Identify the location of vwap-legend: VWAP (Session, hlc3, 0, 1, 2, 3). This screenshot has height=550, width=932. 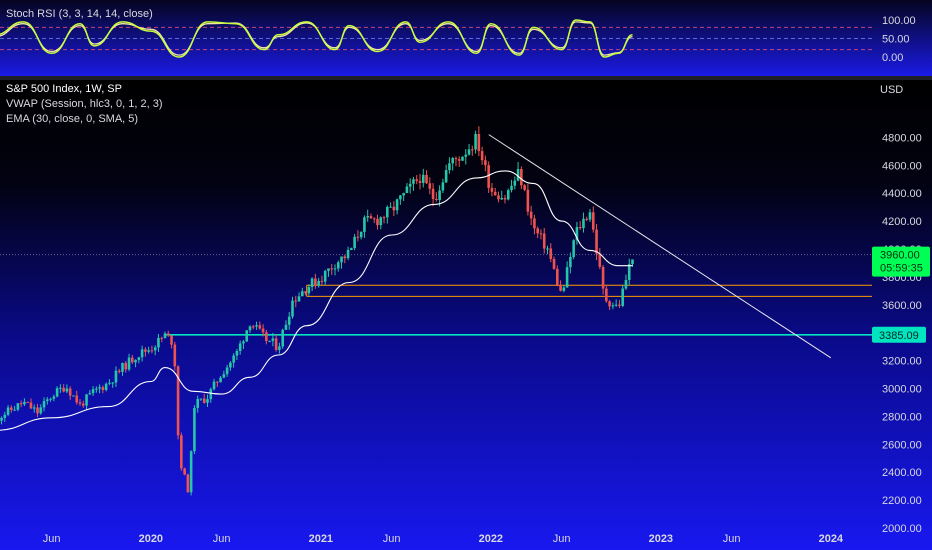
(84, 104).